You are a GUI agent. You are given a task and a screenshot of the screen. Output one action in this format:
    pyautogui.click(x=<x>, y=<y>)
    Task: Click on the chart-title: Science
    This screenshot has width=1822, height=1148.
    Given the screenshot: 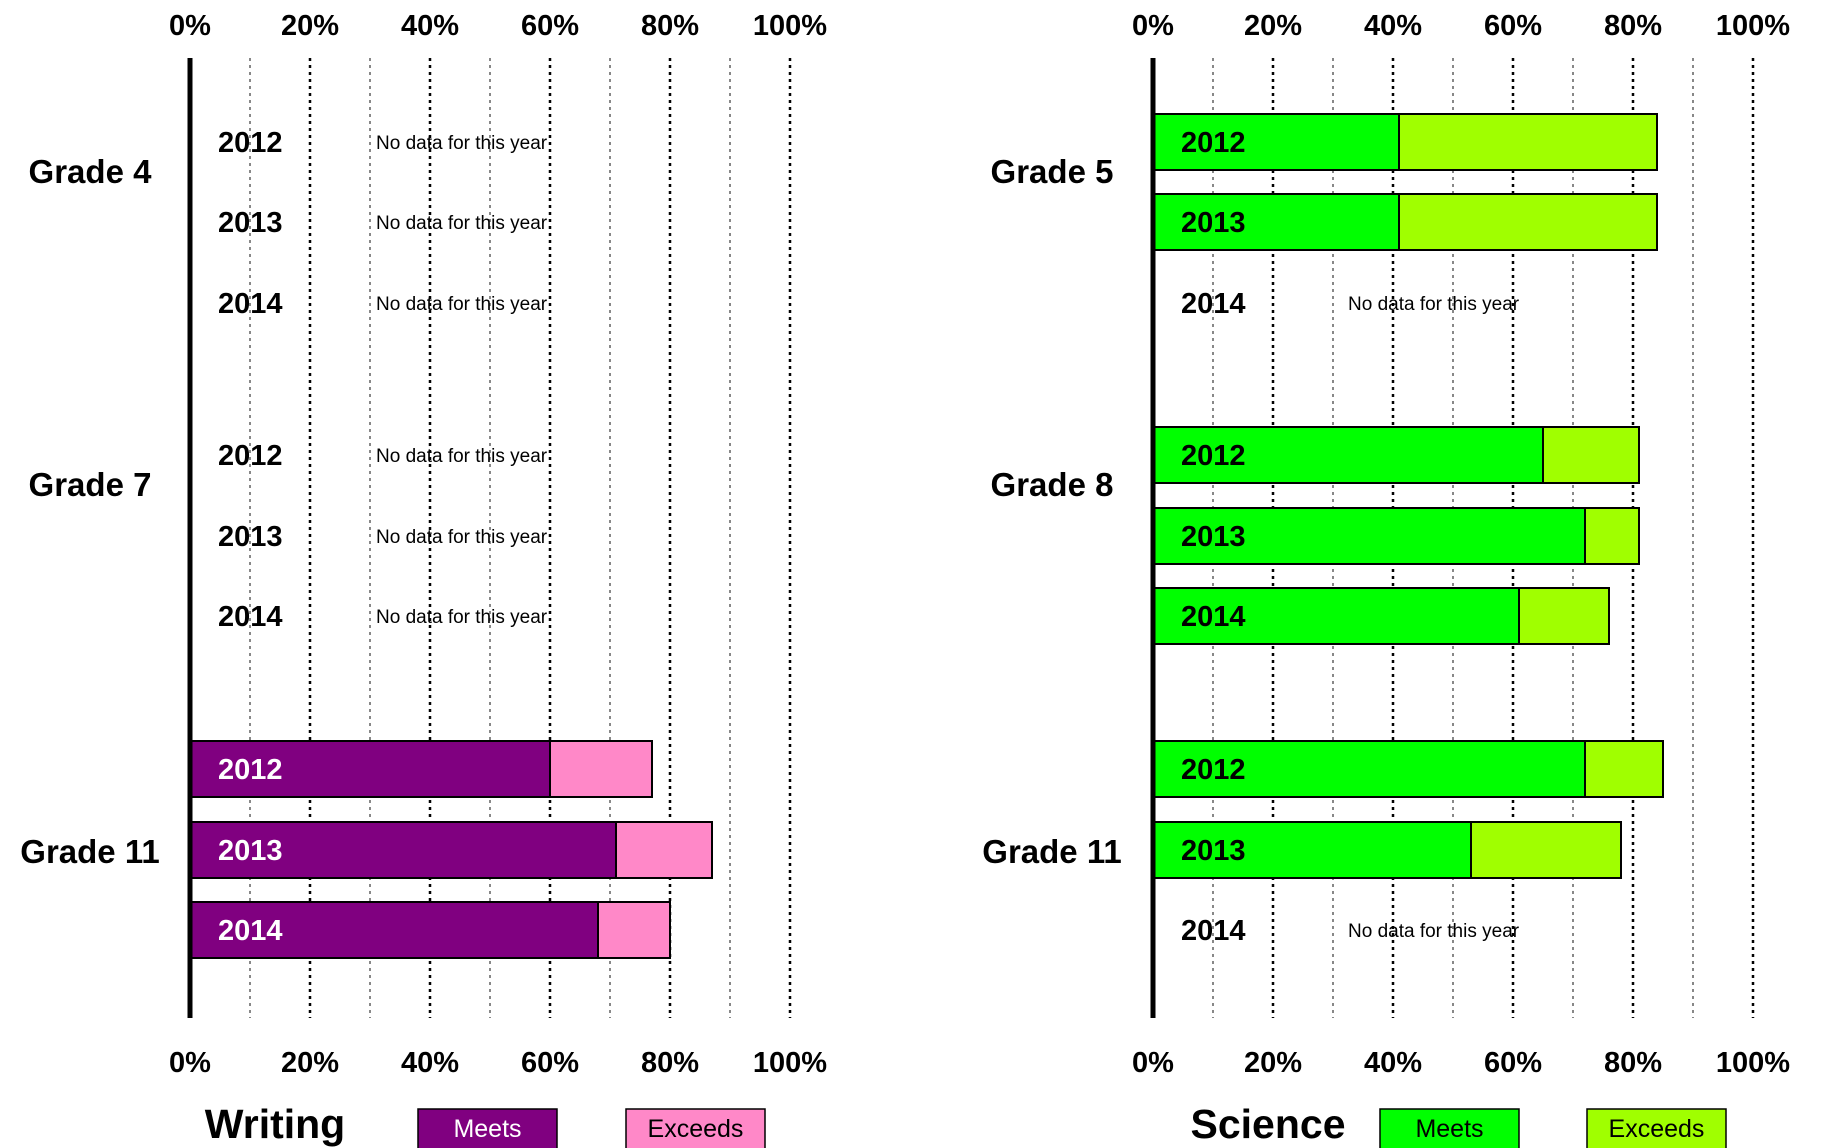 What is the action you would take?
    pyautogui.click(x=1268, y=1124)
    